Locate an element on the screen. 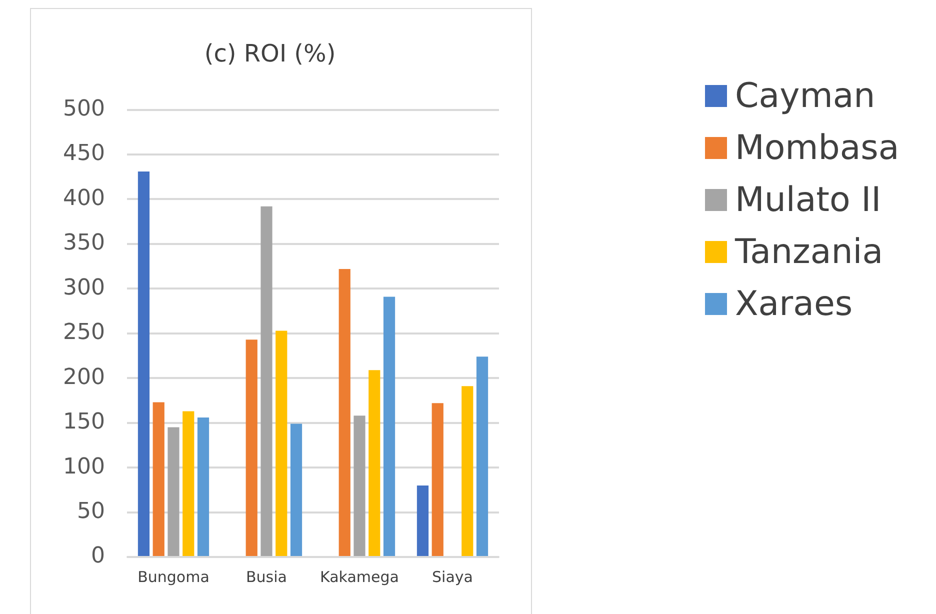  y-tick-label: 450 is located at coordinates (83, 153).